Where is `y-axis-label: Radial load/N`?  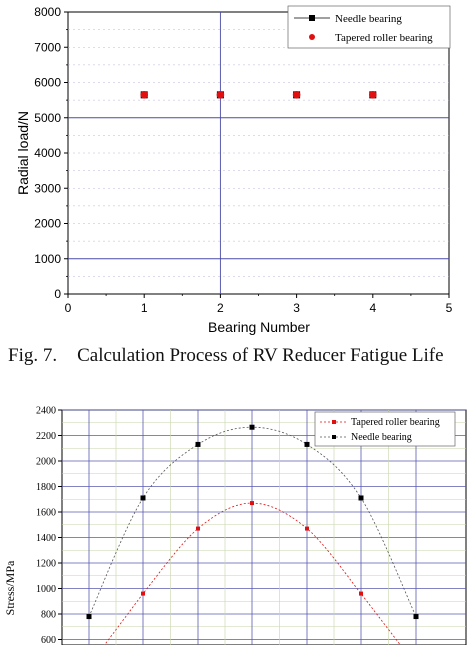
y-axis-label: Radial load/N is located at coordinates (23, 153).